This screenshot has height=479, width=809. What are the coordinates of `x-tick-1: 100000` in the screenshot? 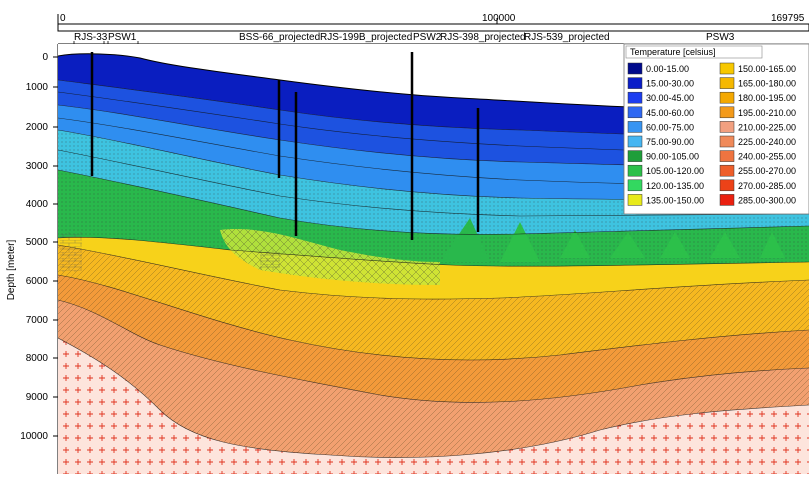 It's located at (499, 18).